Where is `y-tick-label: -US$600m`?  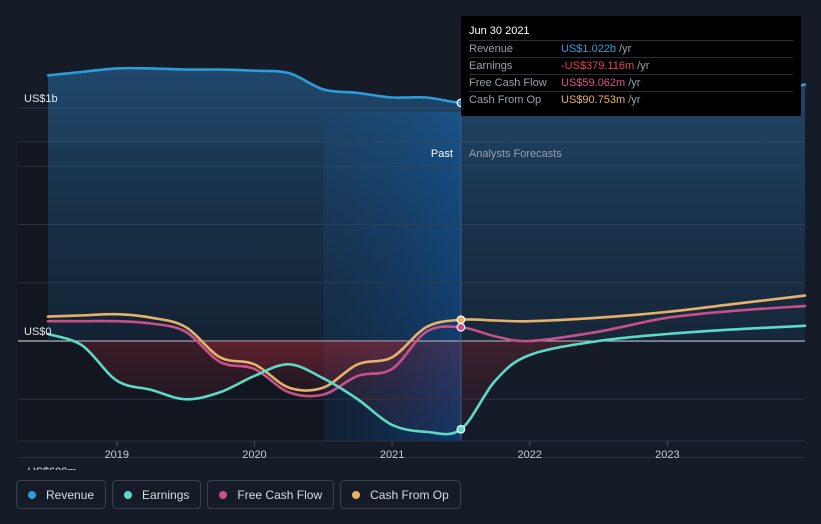
y-tick-label: -US$600m is located at coordinates (50, 468).